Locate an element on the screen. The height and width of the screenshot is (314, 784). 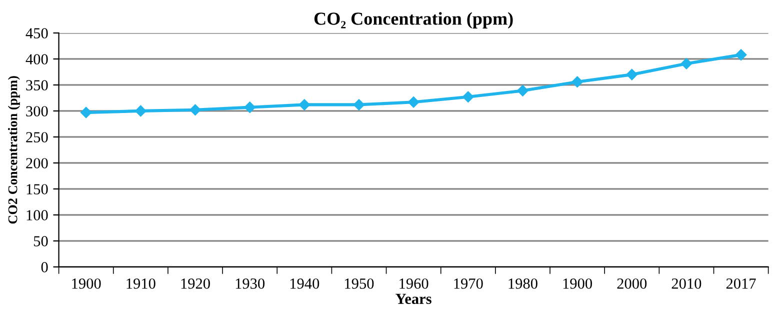
chart-title: CO₂ Concentration (ppm) is located at coordinates (413, 20).